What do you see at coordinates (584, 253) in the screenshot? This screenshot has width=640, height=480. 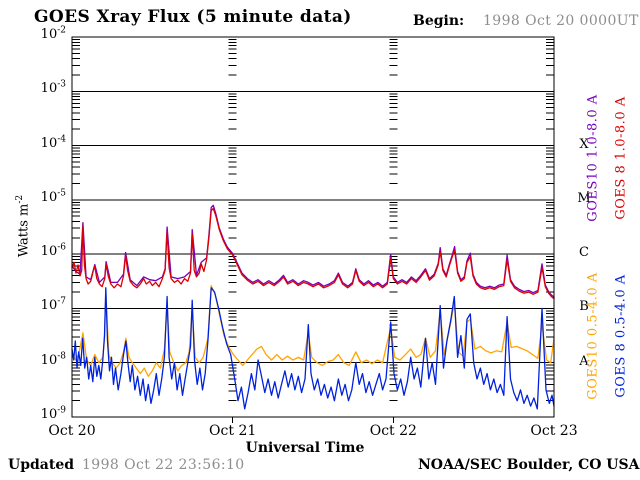 I see `flare-class-label-c: C` at bounding box center [584, 253].